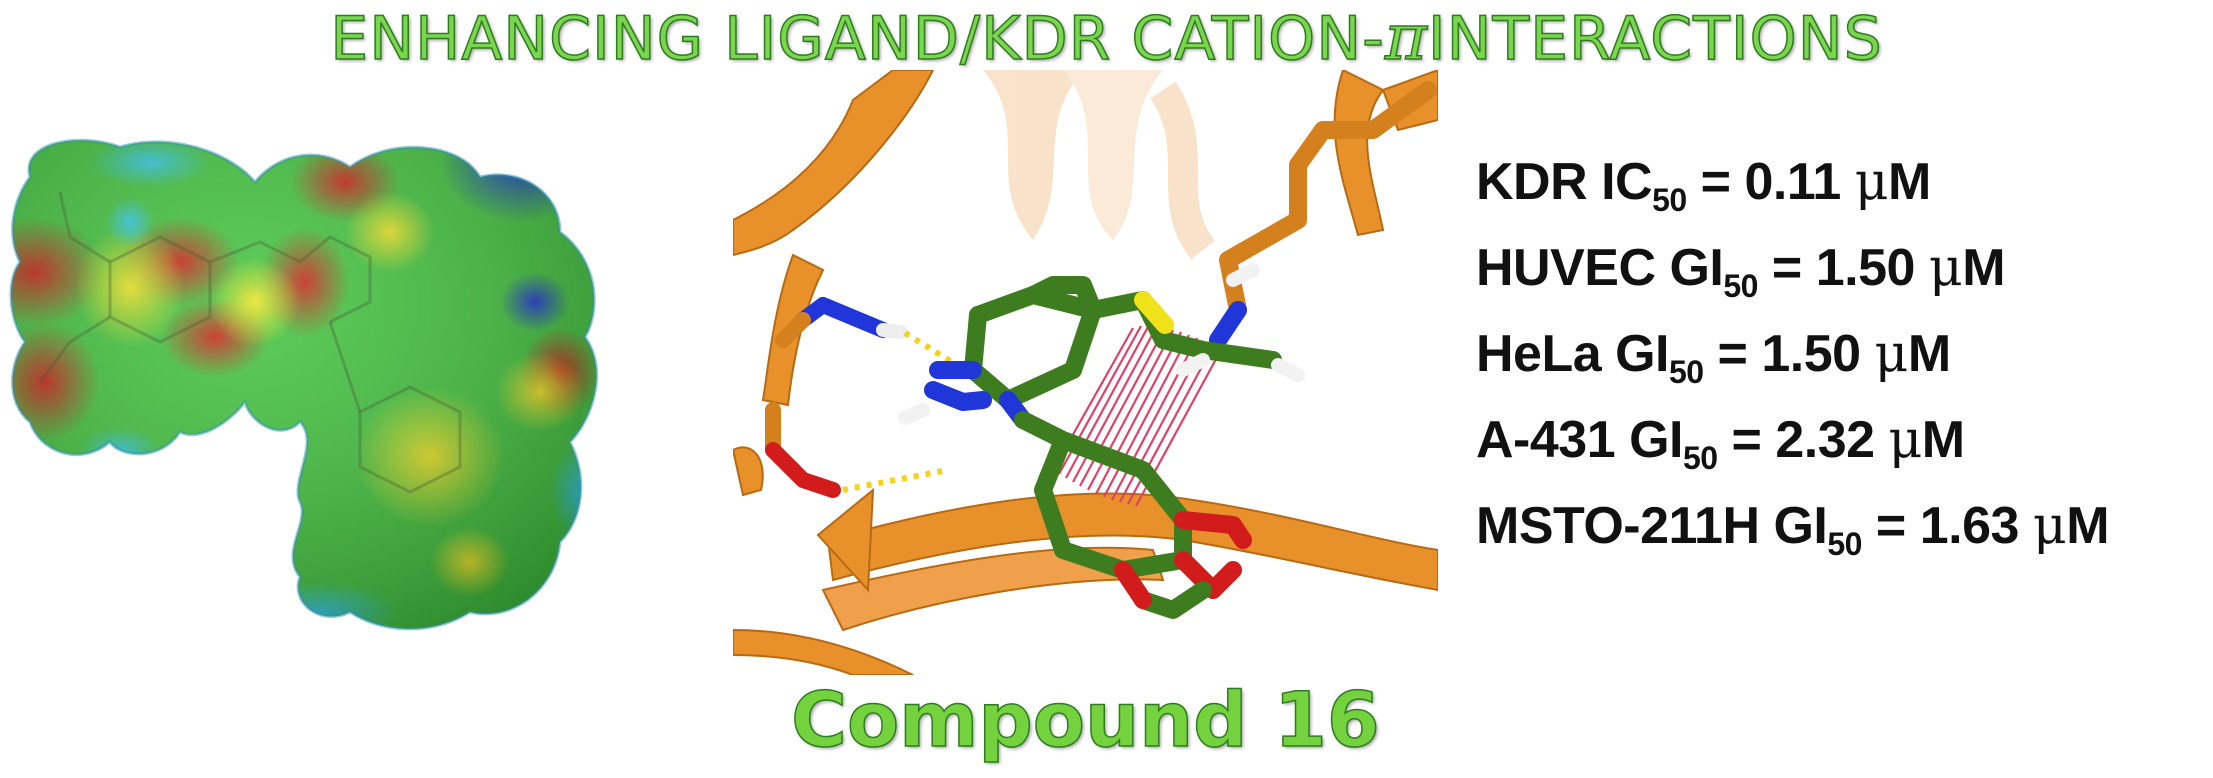  What do you see at coordinates (857, 39) in the screenshot?
I see `title-main: ENHANCING LIGAND/KDR CATION-` at bounding box center [857, 39].